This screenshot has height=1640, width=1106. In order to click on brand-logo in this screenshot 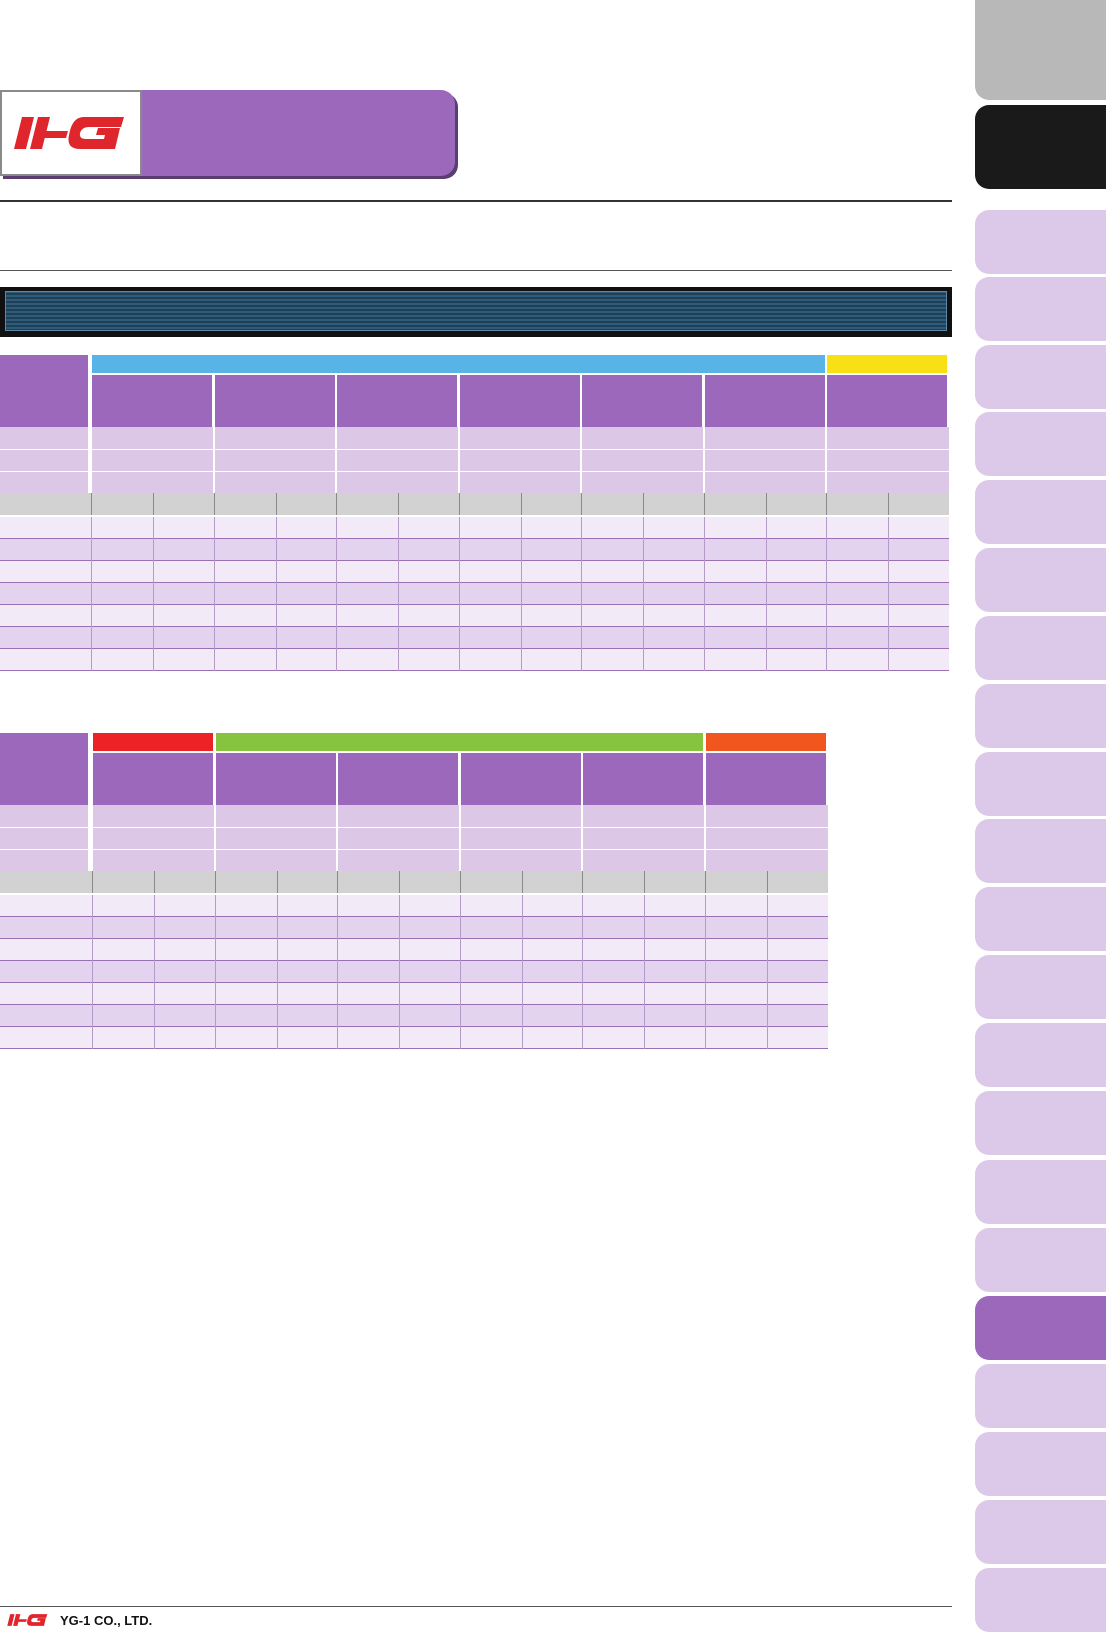, I will do `click(71, 133)`.